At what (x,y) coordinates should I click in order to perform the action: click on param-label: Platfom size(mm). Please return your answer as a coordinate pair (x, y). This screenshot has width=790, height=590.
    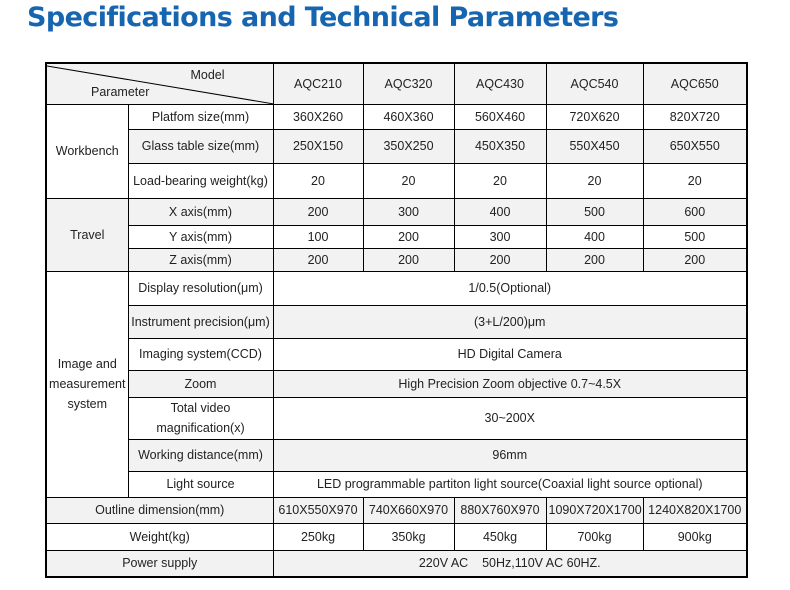
    Looking at the image, I should click on (200, 116).